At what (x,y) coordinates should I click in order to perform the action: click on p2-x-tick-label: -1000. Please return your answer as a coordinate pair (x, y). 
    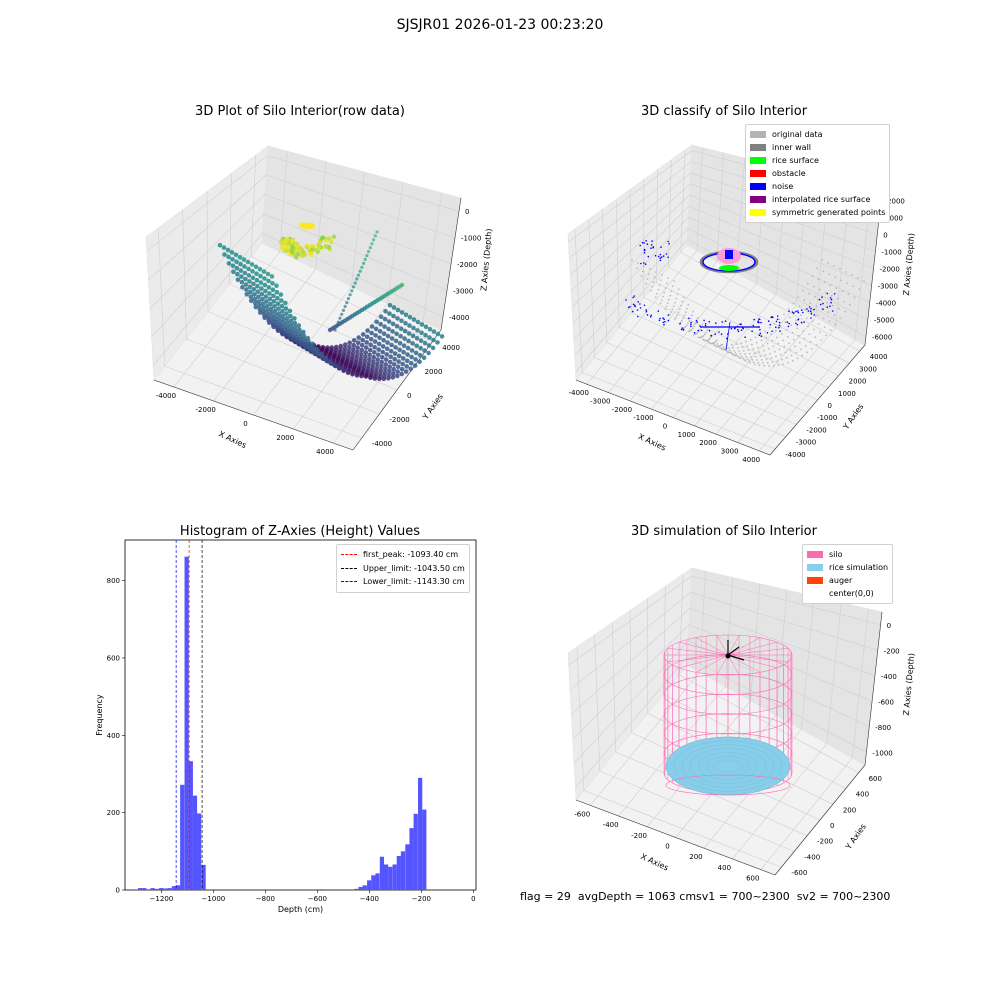
    Looking at the image, I should click on (643, 418).